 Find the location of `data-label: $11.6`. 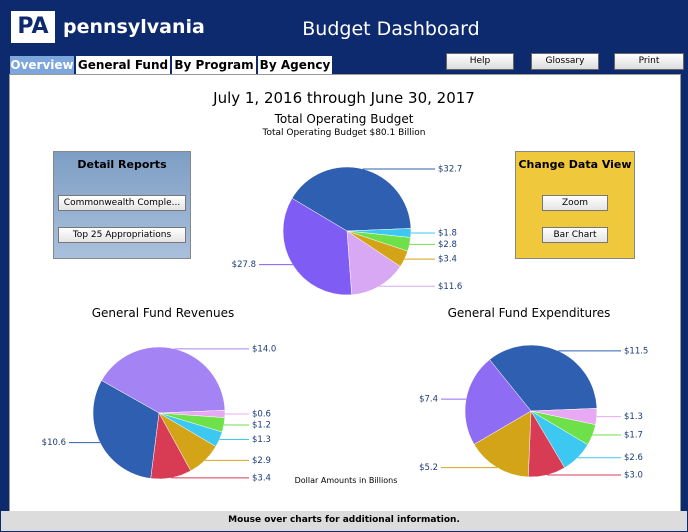

data-label: $11.6 is located at coordinates (450, 287).